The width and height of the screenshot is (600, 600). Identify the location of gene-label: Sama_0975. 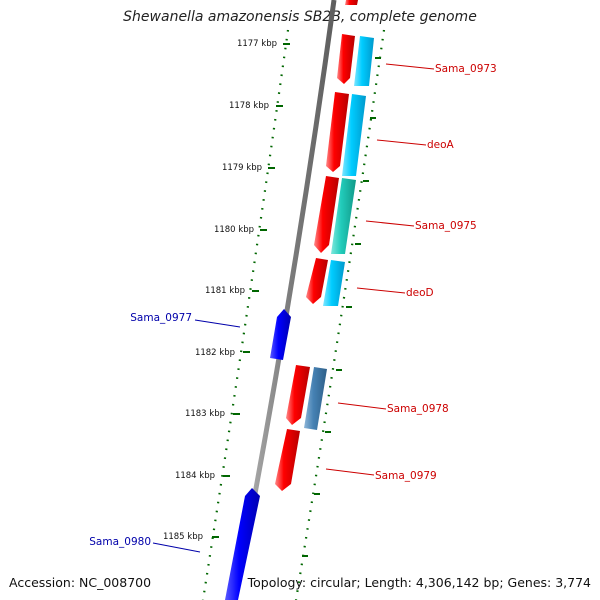
(446, 226).